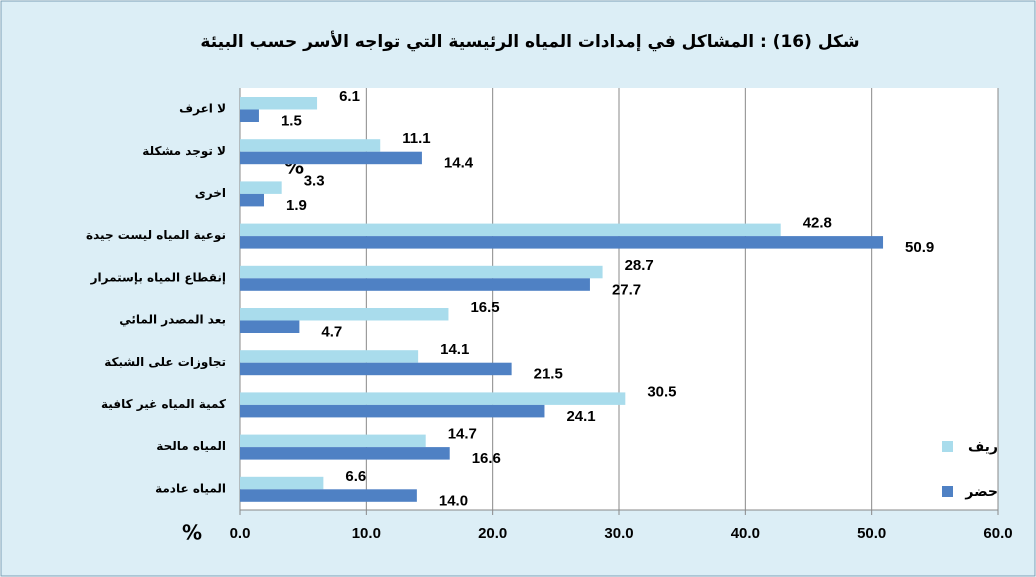 This screenshot has width=1036, height=577. What do you see at coordinates (548, 374) in the screenshot?
I see `value-label: 21.5` at bounding box center [548, 374].